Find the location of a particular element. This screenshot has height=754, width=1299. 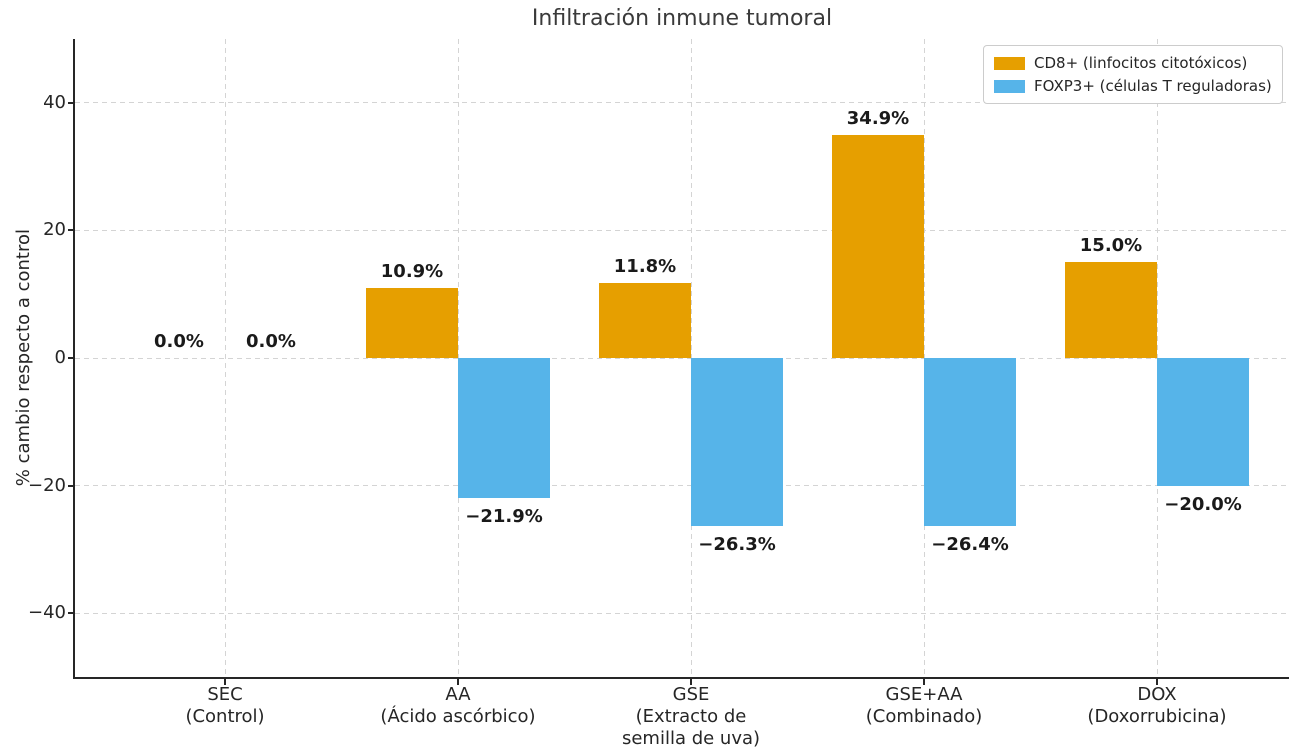

chart-title: Infiltración inmune tumoral is located at coordinates (682, 18).